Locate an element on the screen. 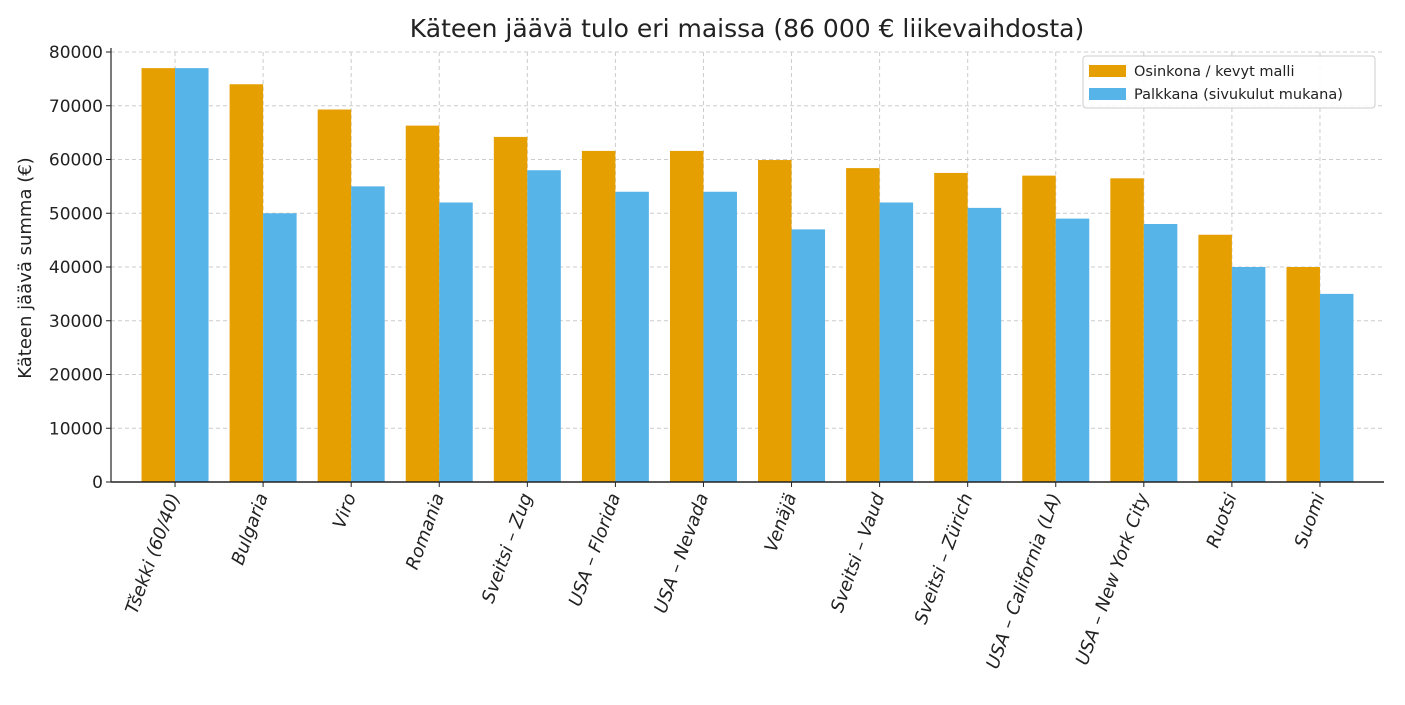  x-tick-label: Sveitsi – Zug is located at coordinates (507, 548).